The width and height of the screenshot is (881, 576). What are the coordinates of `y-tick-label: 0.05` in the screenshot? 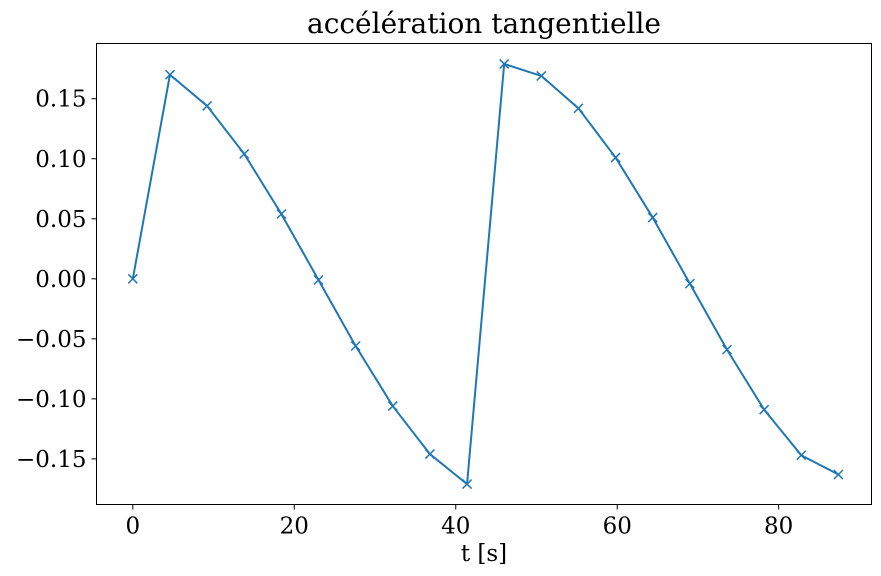 It's located at (60, 220).